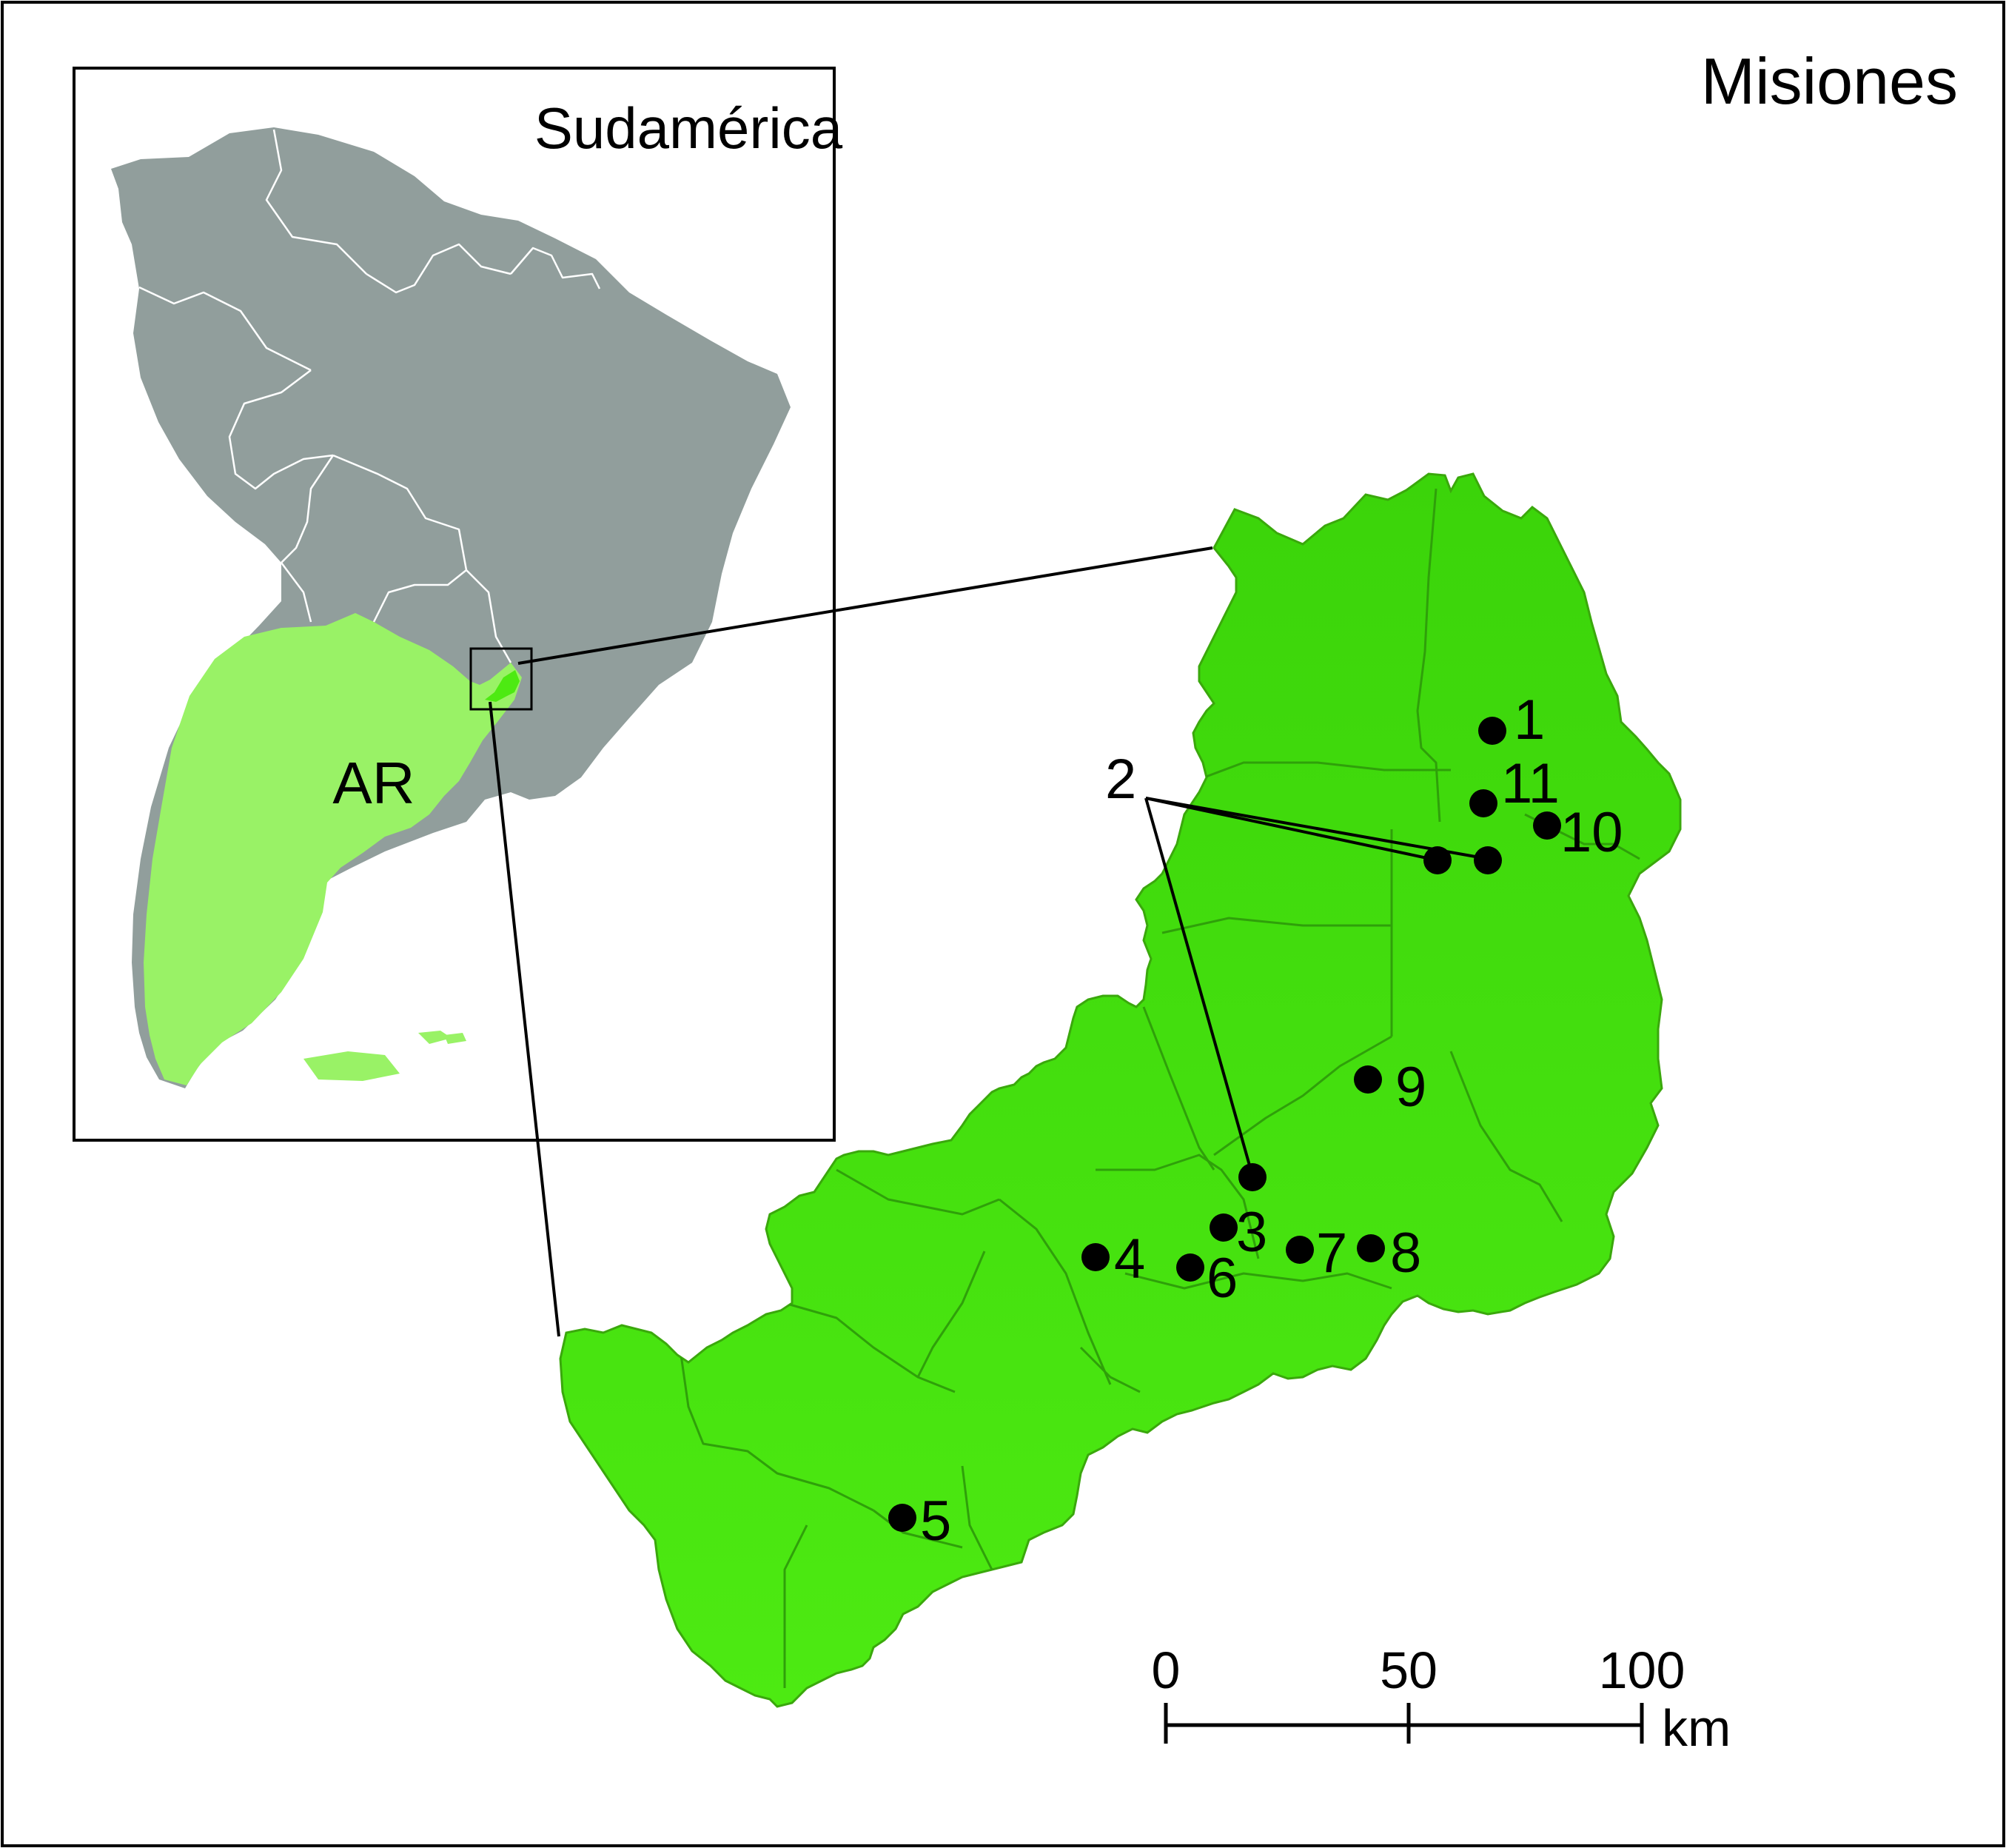 The image size is (2006, 1848). Describe the element at coordinates (1110, 1369) in the screenshot. I see `dept-line-south10` at that location.